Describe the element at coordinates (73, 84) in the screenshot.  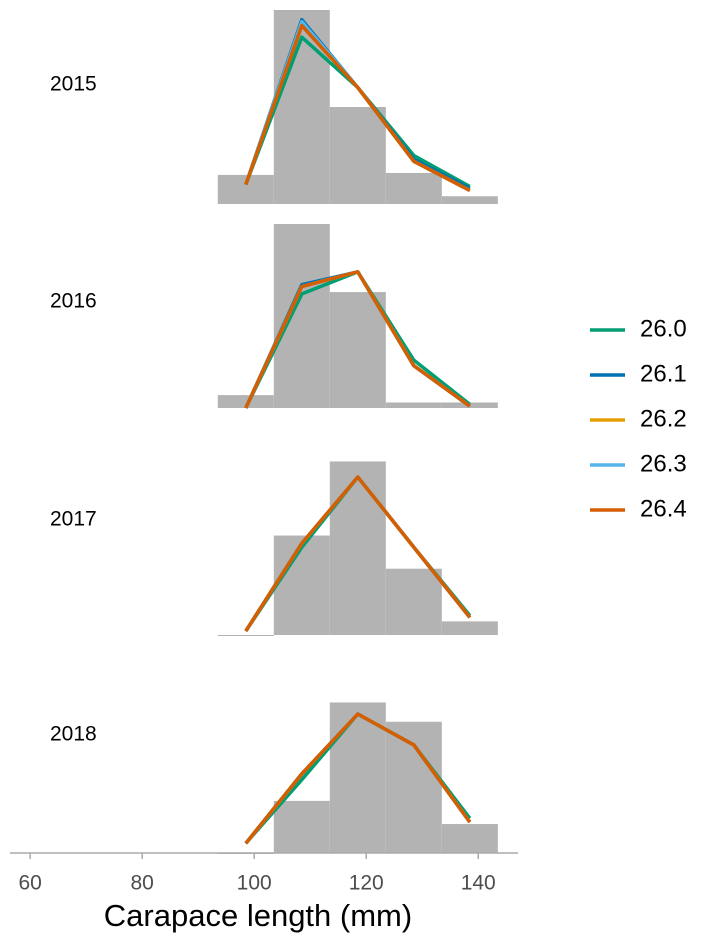
I see `panel-title: 2015` at that location.